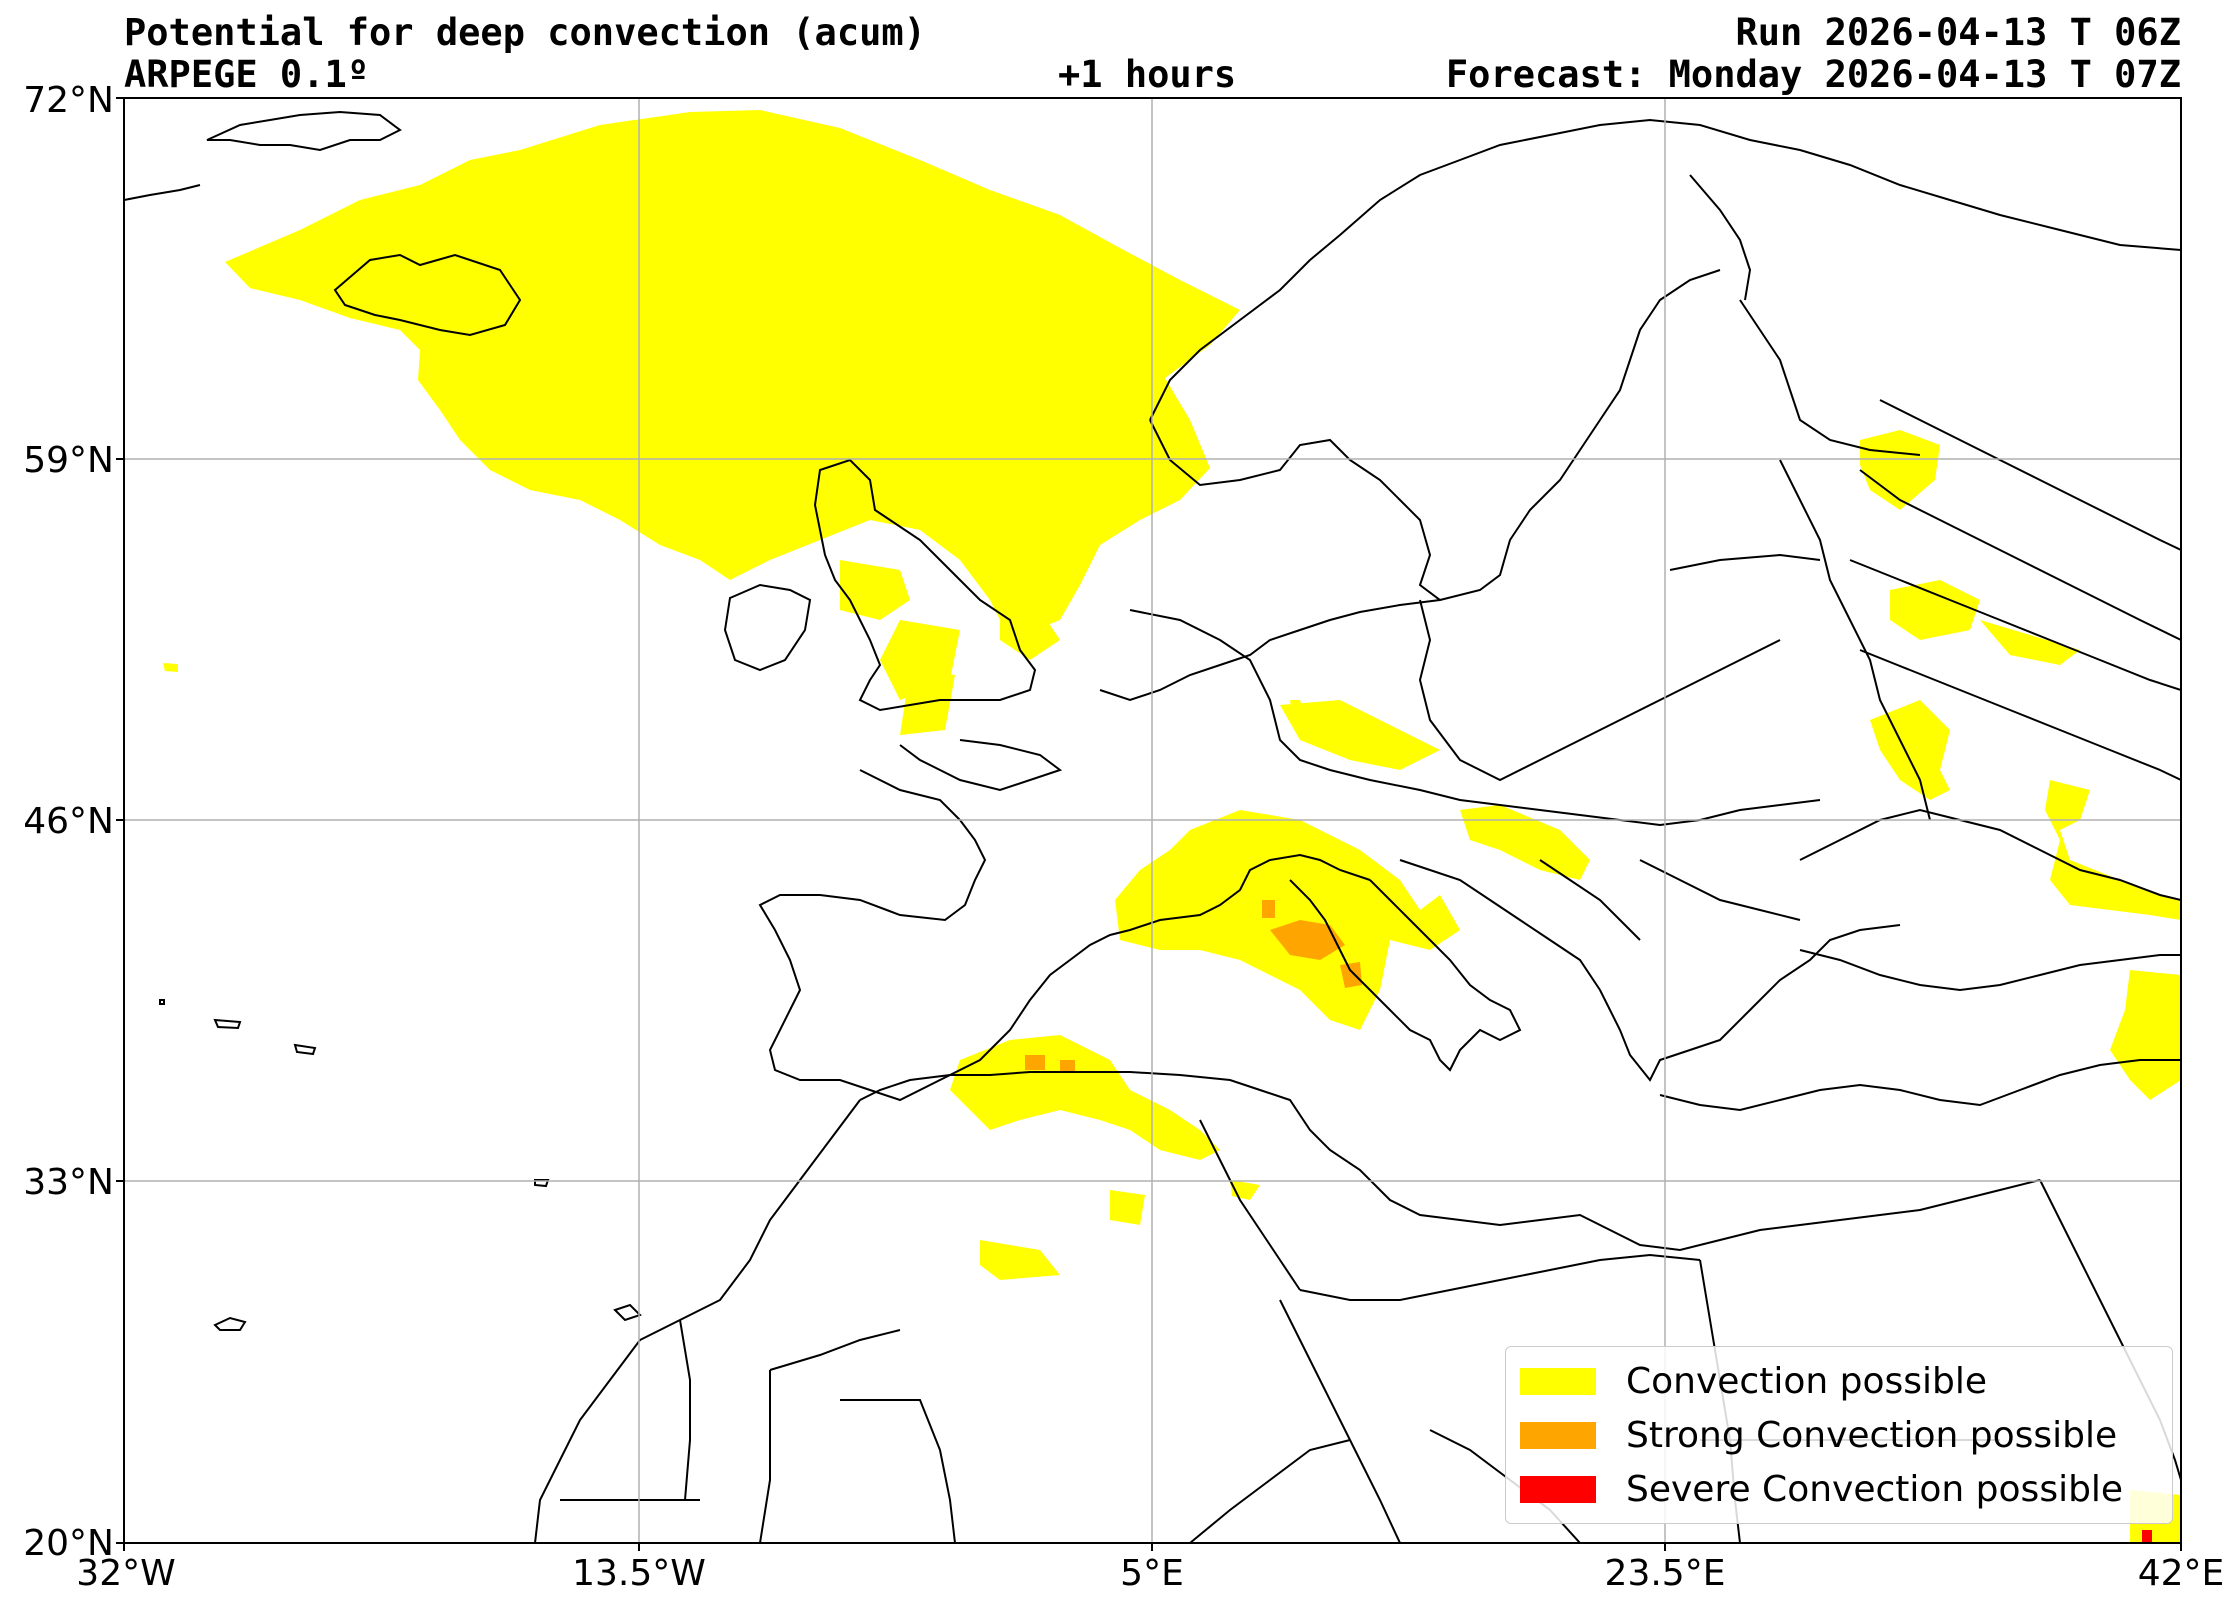 The image size is (2233, 1604). I want to click on legend-item-convection: Convection possible, so click(1753, 1381).